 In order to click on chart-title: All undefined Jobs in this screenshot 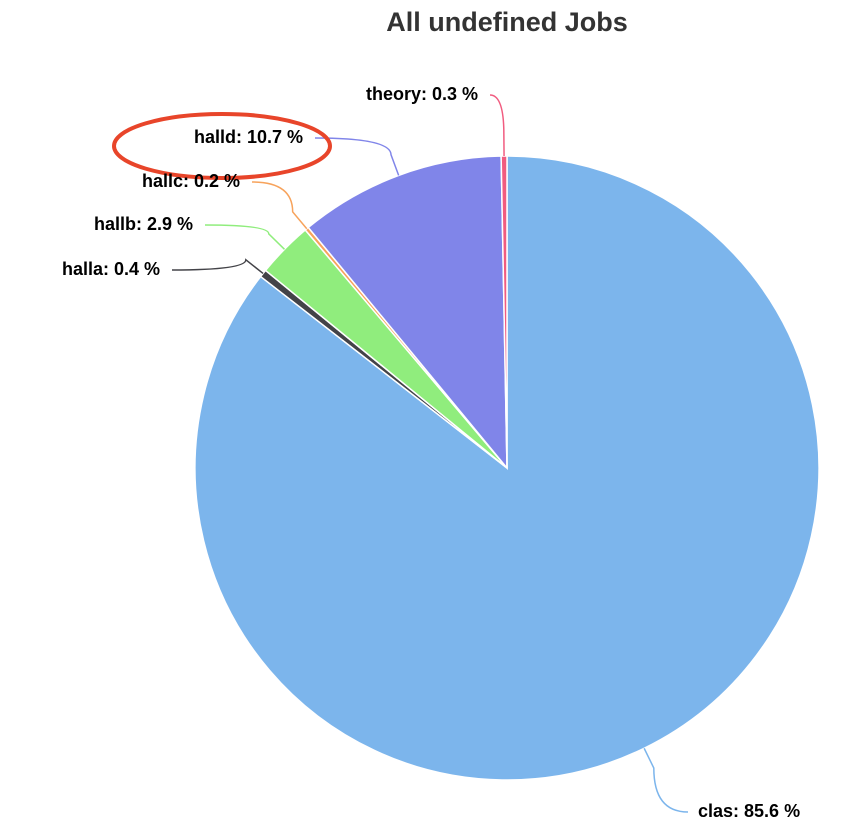, I will do `click(507, 22)`.